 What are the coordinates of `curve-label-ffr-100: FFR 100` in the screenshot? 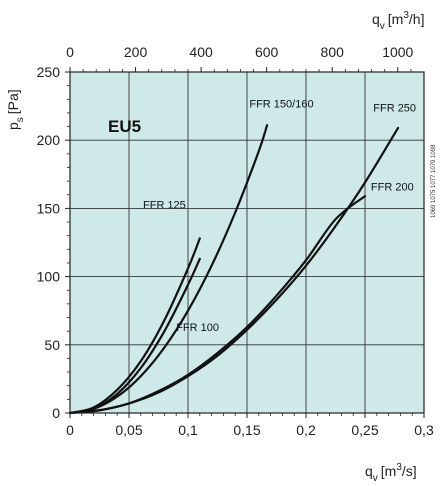 It's located at (197, 328).